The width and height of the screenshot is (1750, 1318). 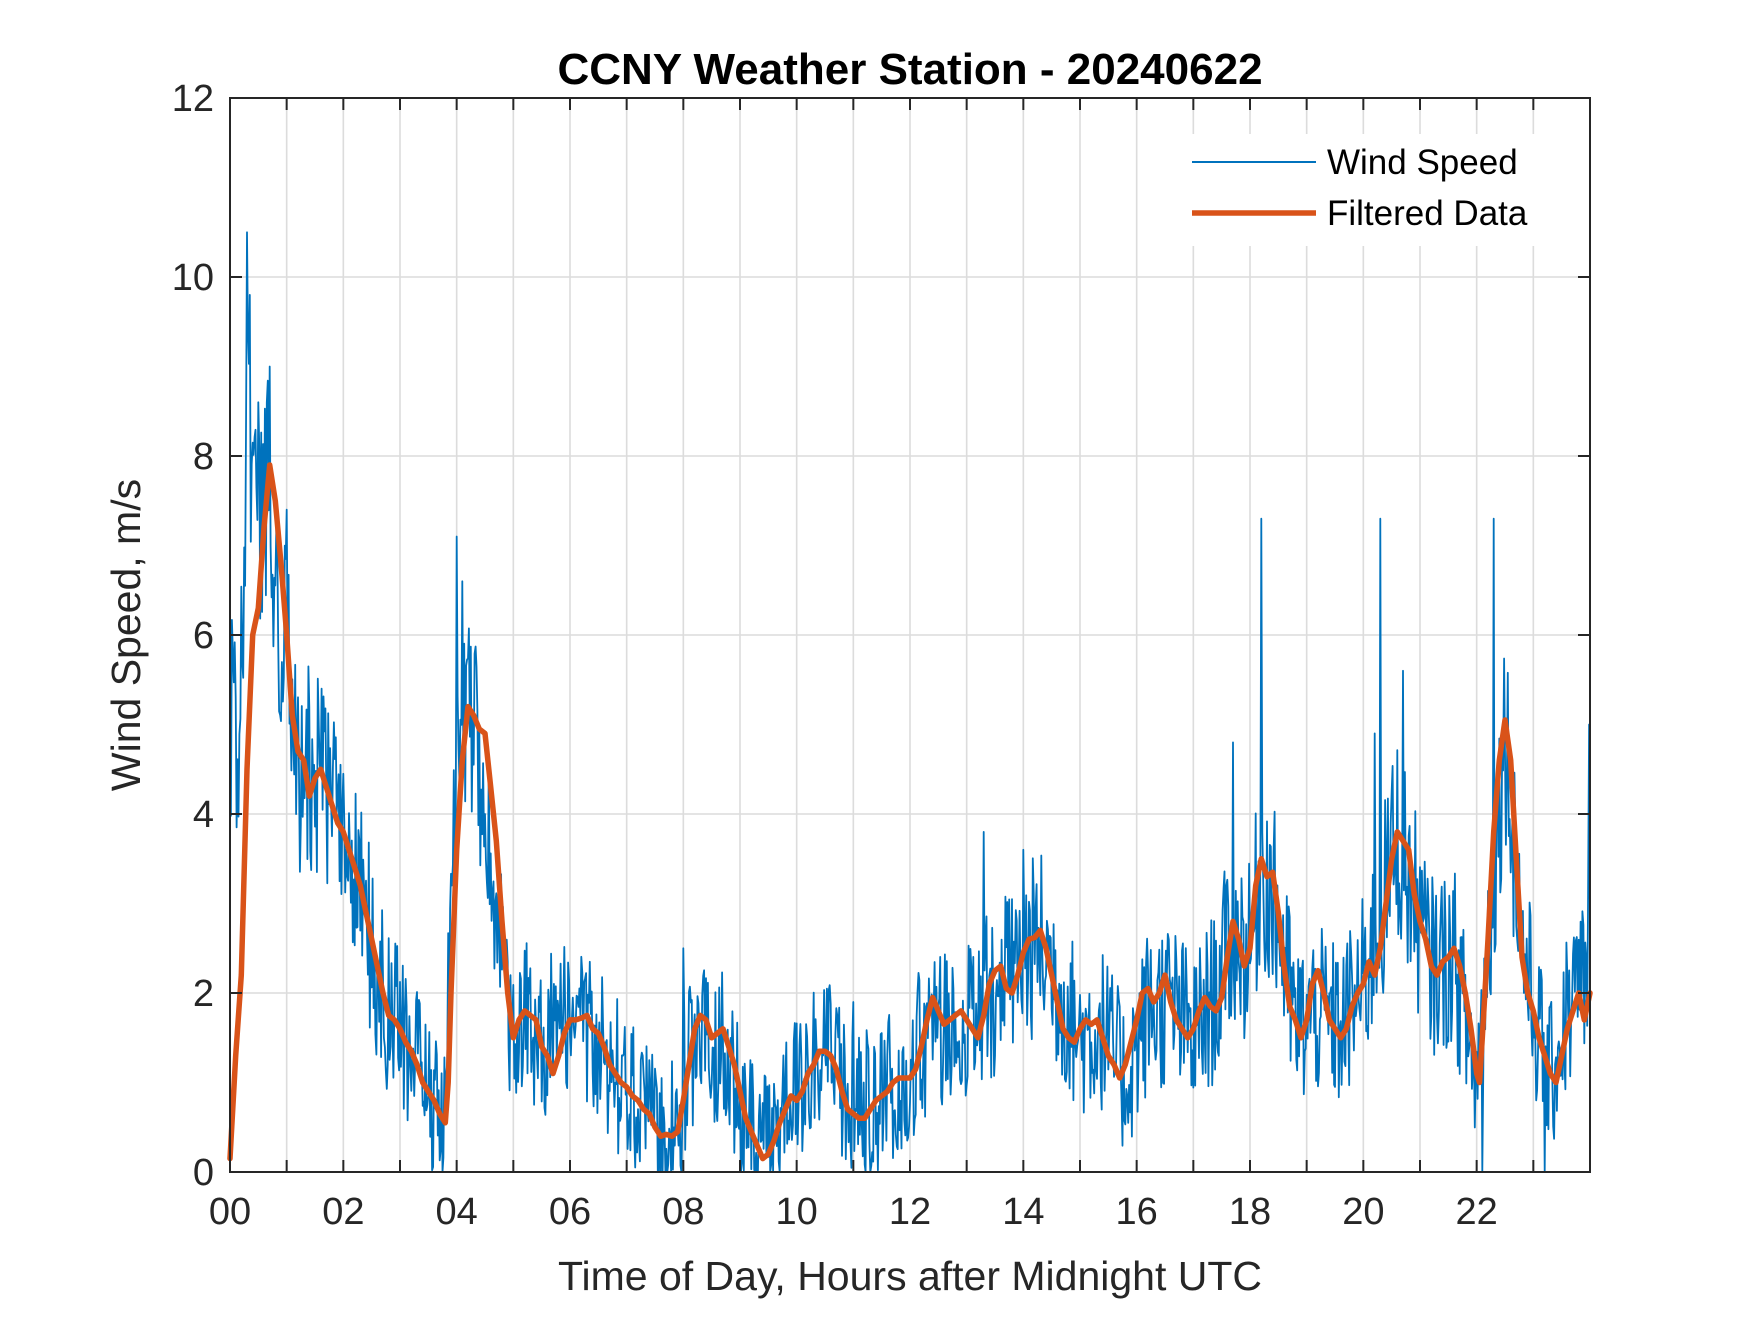 I want to click on y-tick-label: 2, so click(x=203, y=994).